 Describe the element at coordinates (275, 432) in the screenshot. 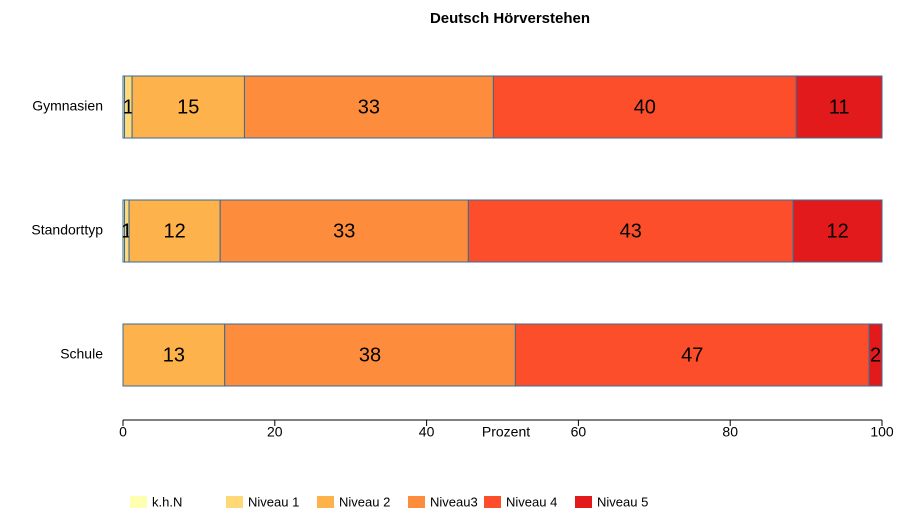

I see `x-tick-label: 20` at that location.